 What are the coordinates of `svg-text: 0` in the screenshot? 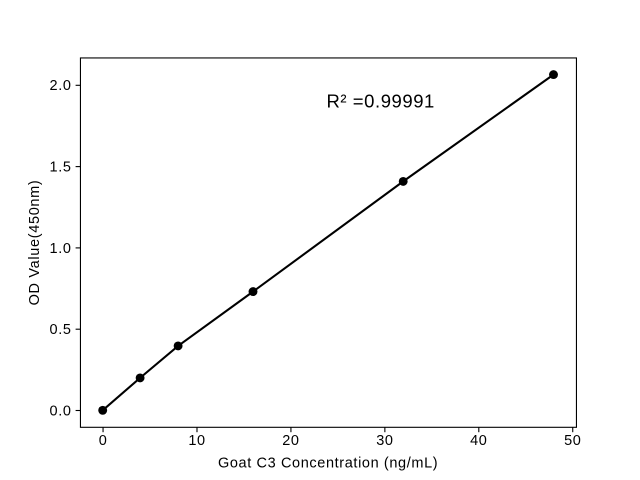 It's located at (103, 441).